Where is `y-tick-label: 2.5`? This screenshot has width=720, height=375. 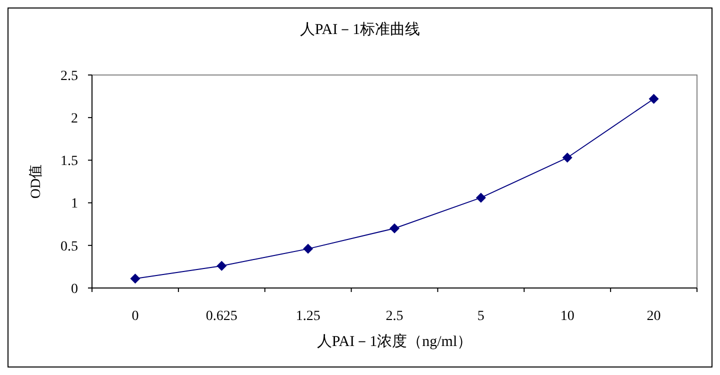
y-tick-label: 2.5 is located at coordinates (69, 76).